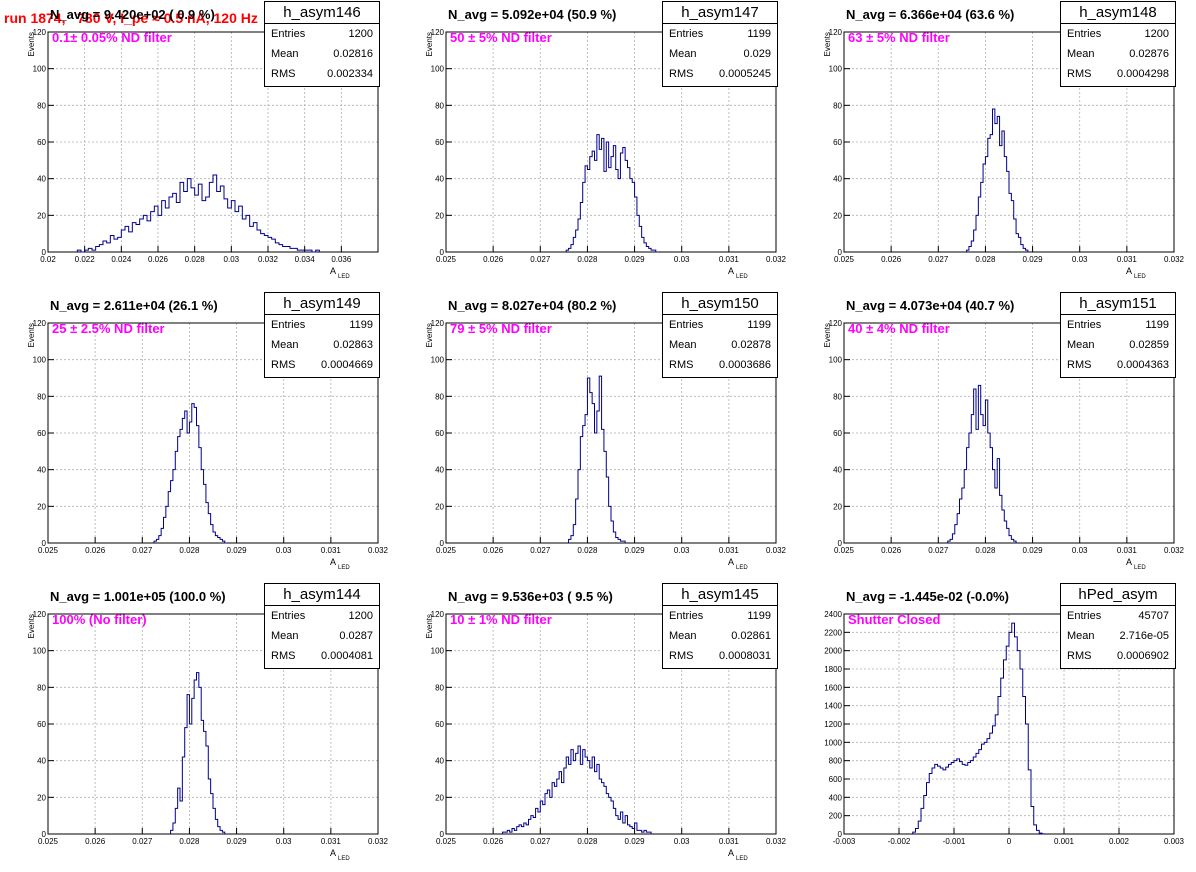 Image resolution: width=1196 pixels, height=872 pixels. What do you see at coordinates (134, 305) in the screenshot?
I see `n-avg-label: N_avg = 2.611e+04 (26.1 %)` at bounding box center [134, 305].